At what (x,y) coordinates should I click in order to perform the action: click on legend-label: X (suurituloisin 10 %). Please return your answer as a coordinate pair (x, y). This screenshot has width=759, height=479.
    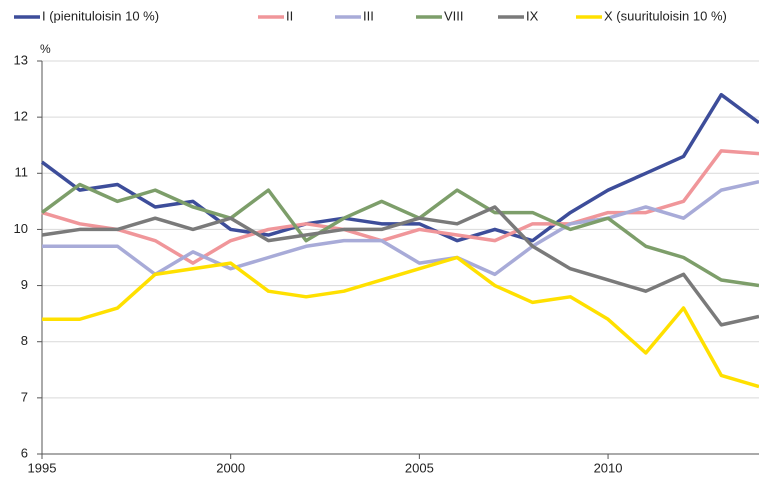
    Looking at the image, I should click on (665, 15).